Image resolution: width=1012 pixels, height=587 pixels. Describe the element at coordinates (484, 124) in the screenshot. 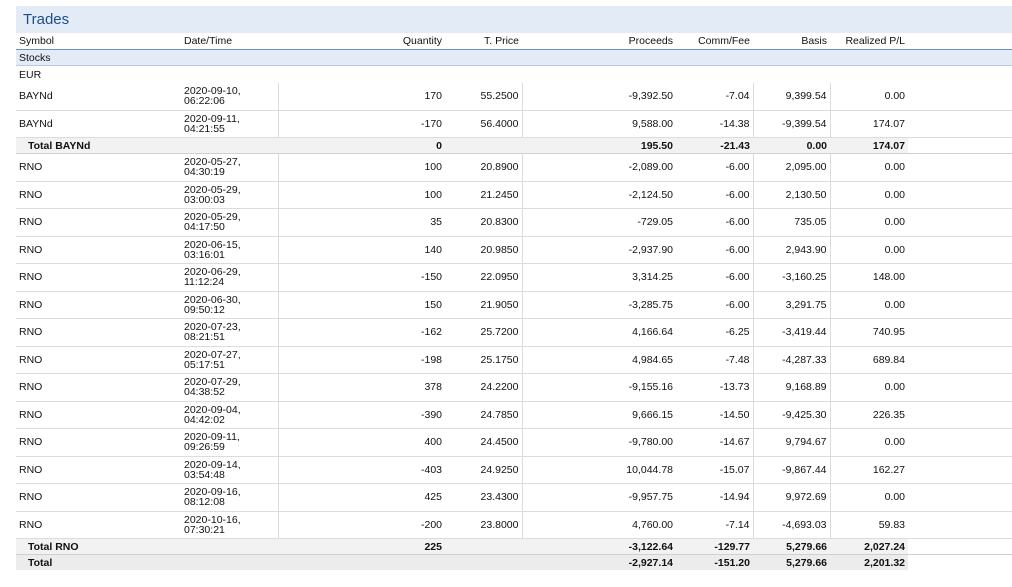

I see `price-cell: 56.4000` at that location.